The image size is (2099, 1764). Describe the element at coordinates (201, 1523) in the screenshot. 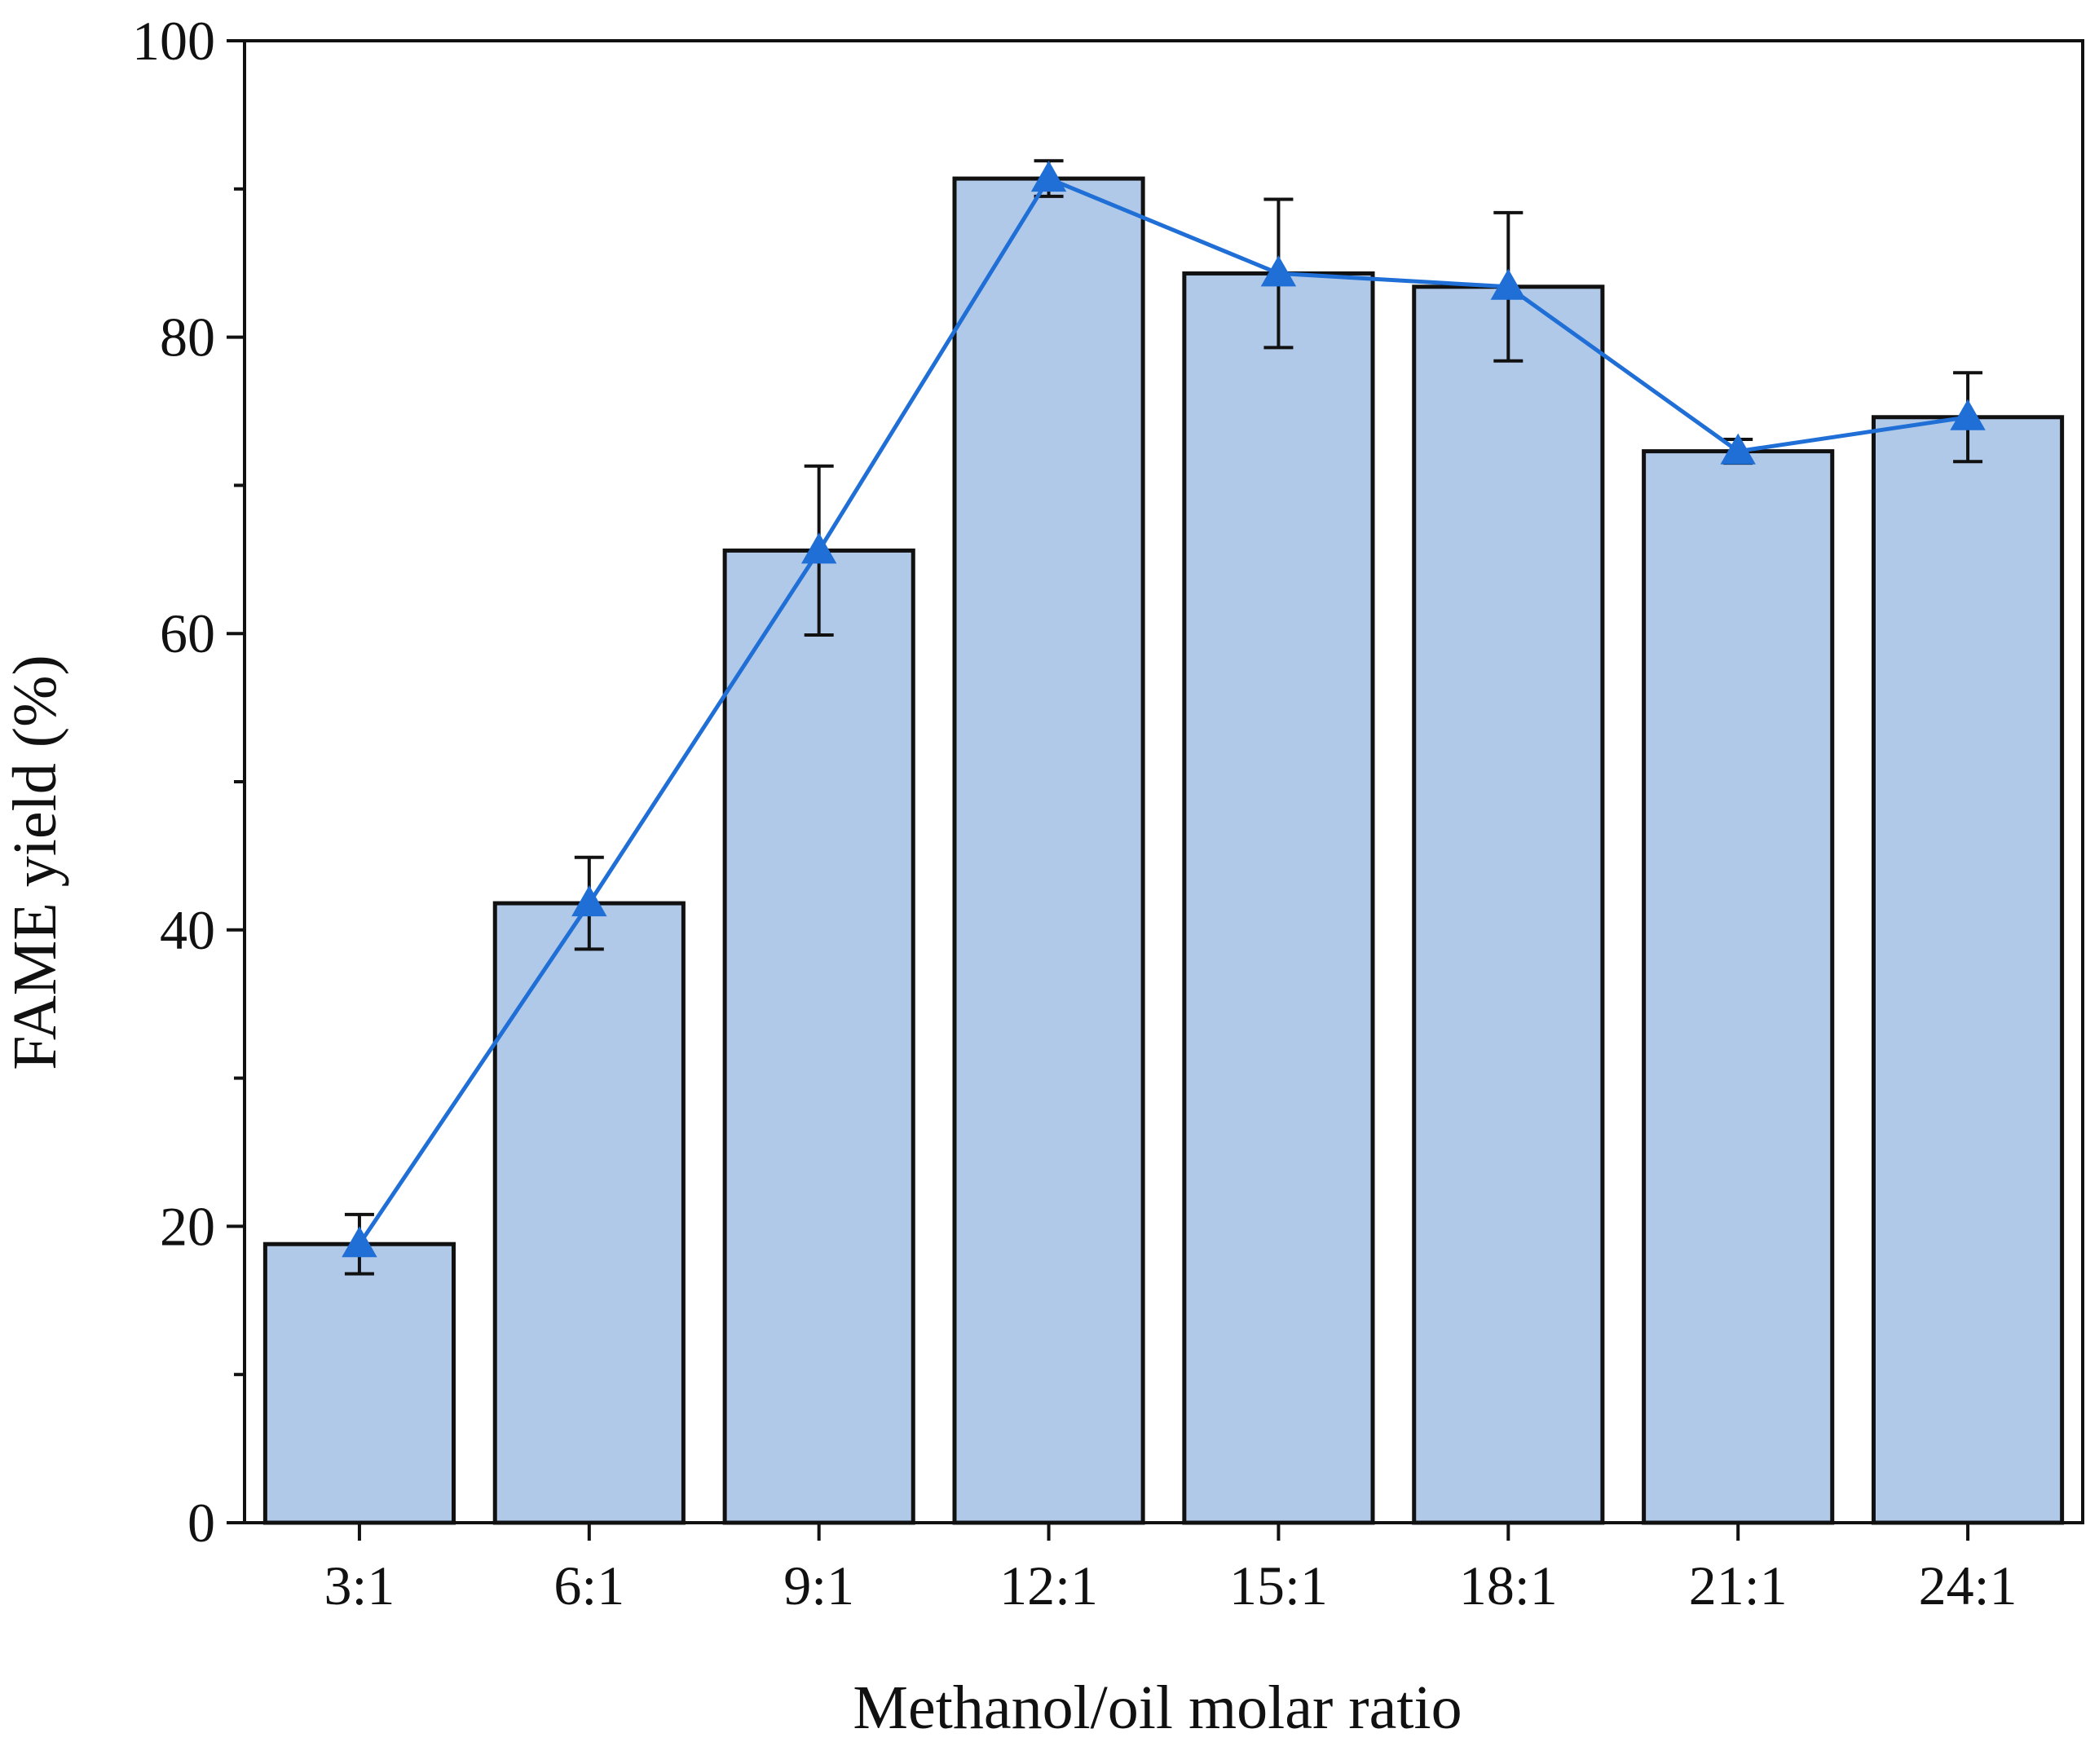

I see `y-tick-label: 0` at that location.